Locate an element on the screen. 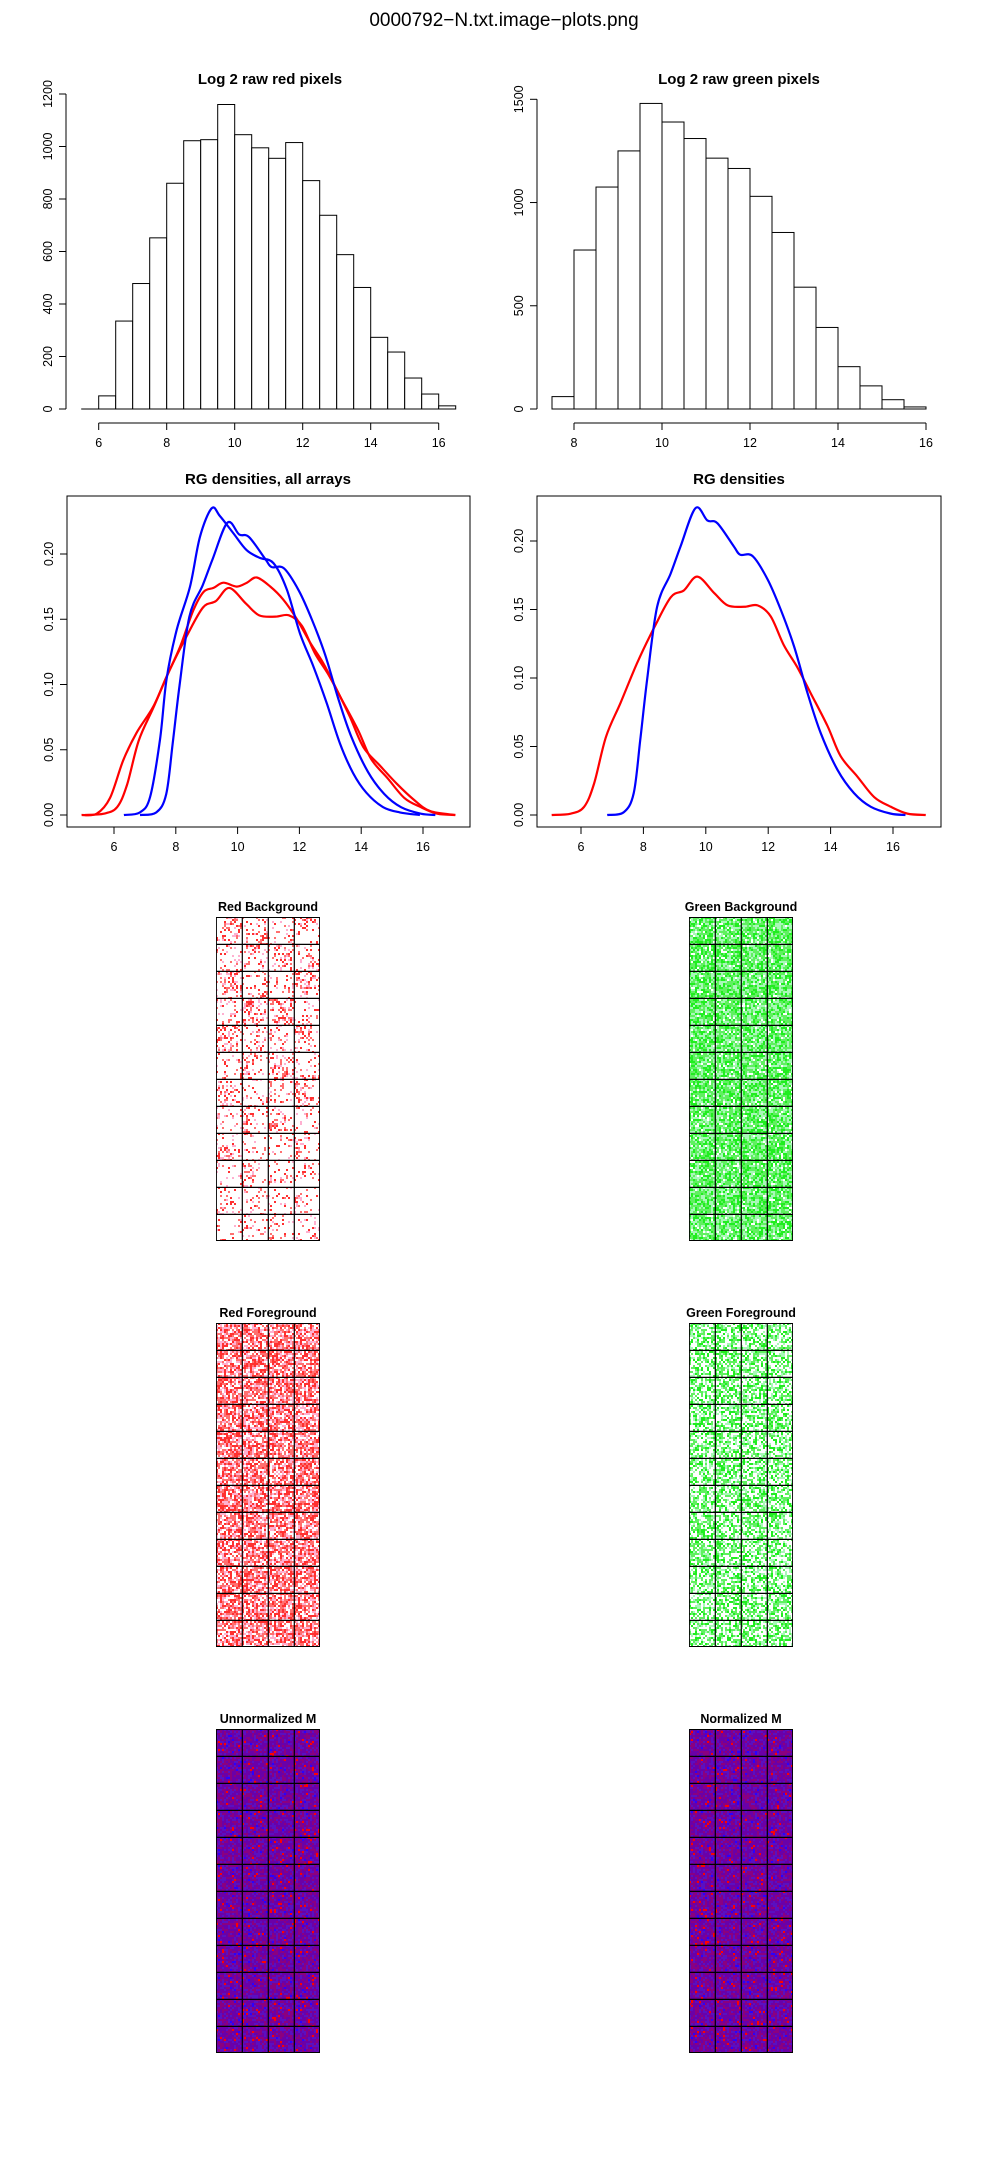 The width and height of the screenshot is (1008, 2160). chart-title: Red Background is located at coordinates (268, 907).